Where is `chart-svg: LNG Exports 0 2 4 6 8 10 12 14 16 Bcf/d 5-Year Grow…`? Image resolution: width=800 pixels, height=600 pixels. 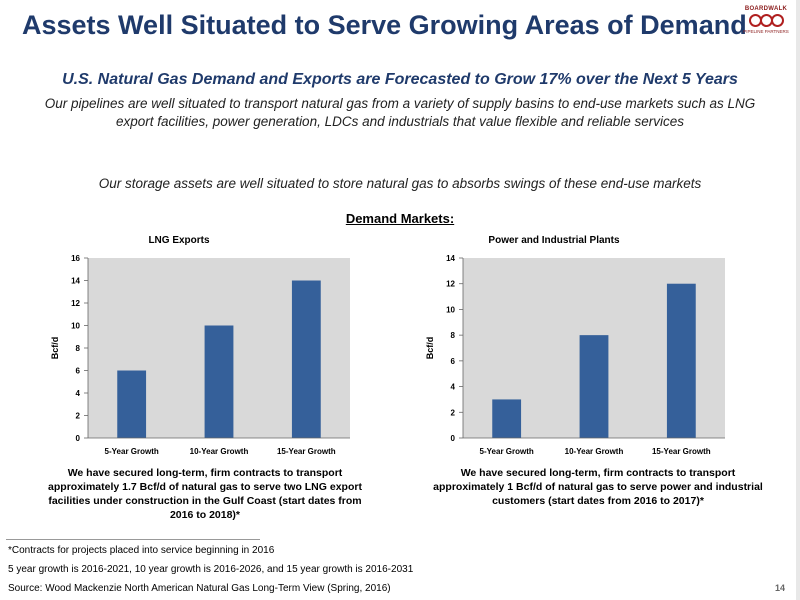 chart-svg: LNG Exports 0 2 4 6 8 10 12 14 16 Bcf/d 5-Year Grow… is located at coordinates (200, 345).